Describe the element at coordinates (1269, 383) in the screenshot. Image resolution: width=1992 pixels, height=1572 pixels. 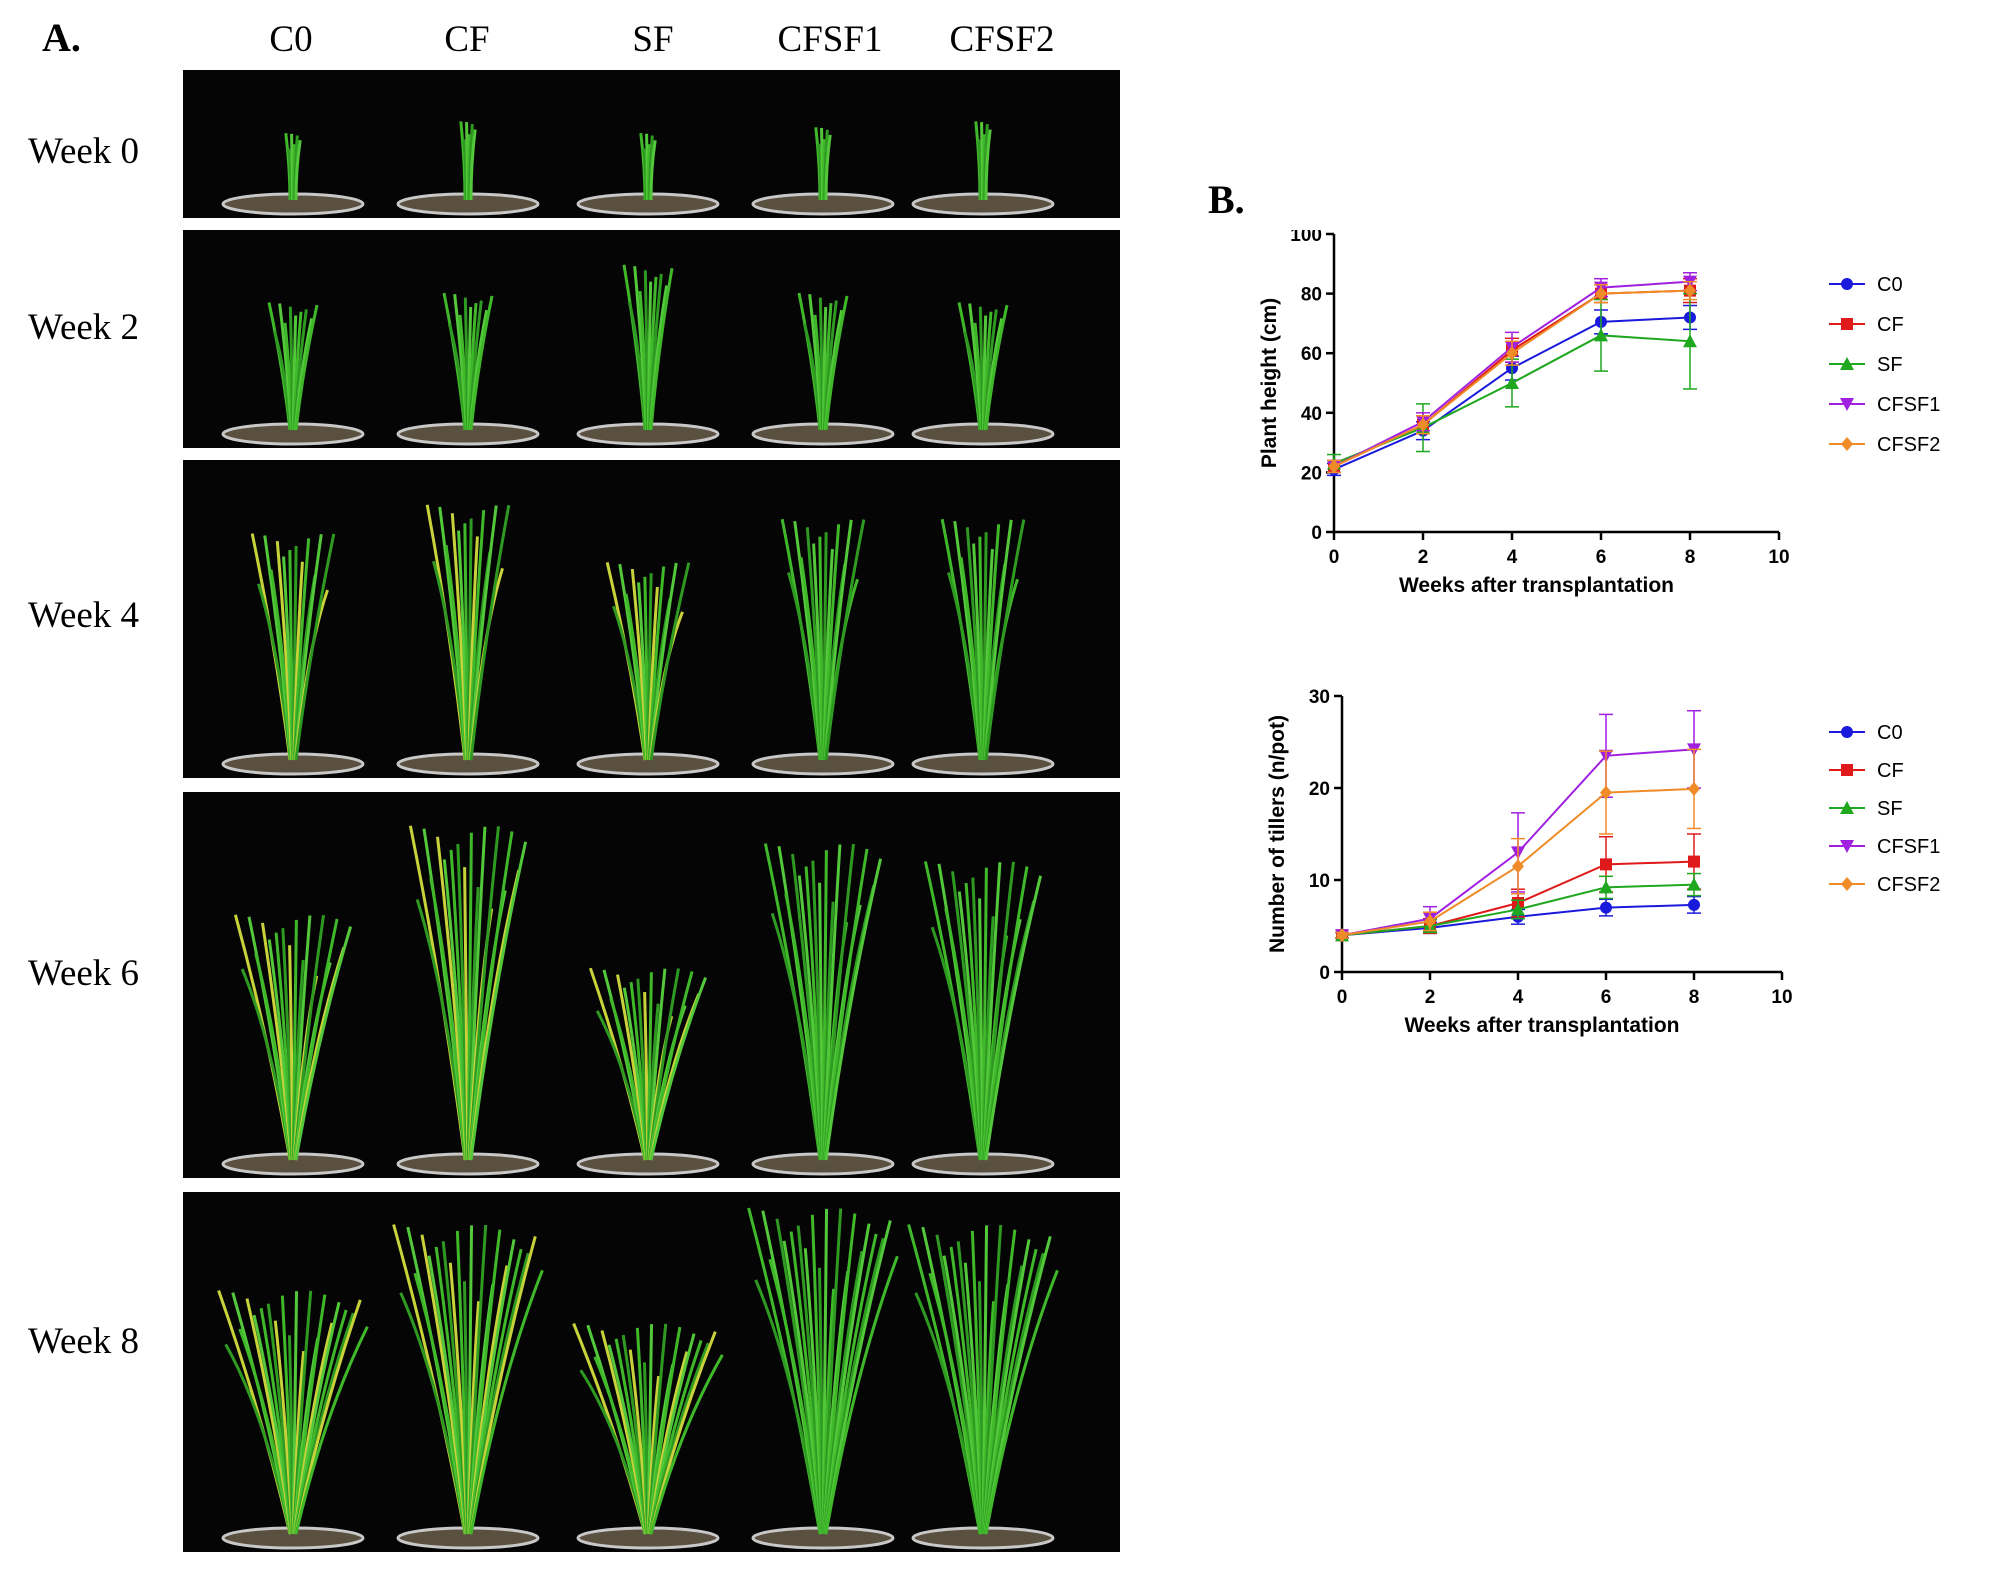
I see `y-axis-label: Plant height (cm)` at that location.